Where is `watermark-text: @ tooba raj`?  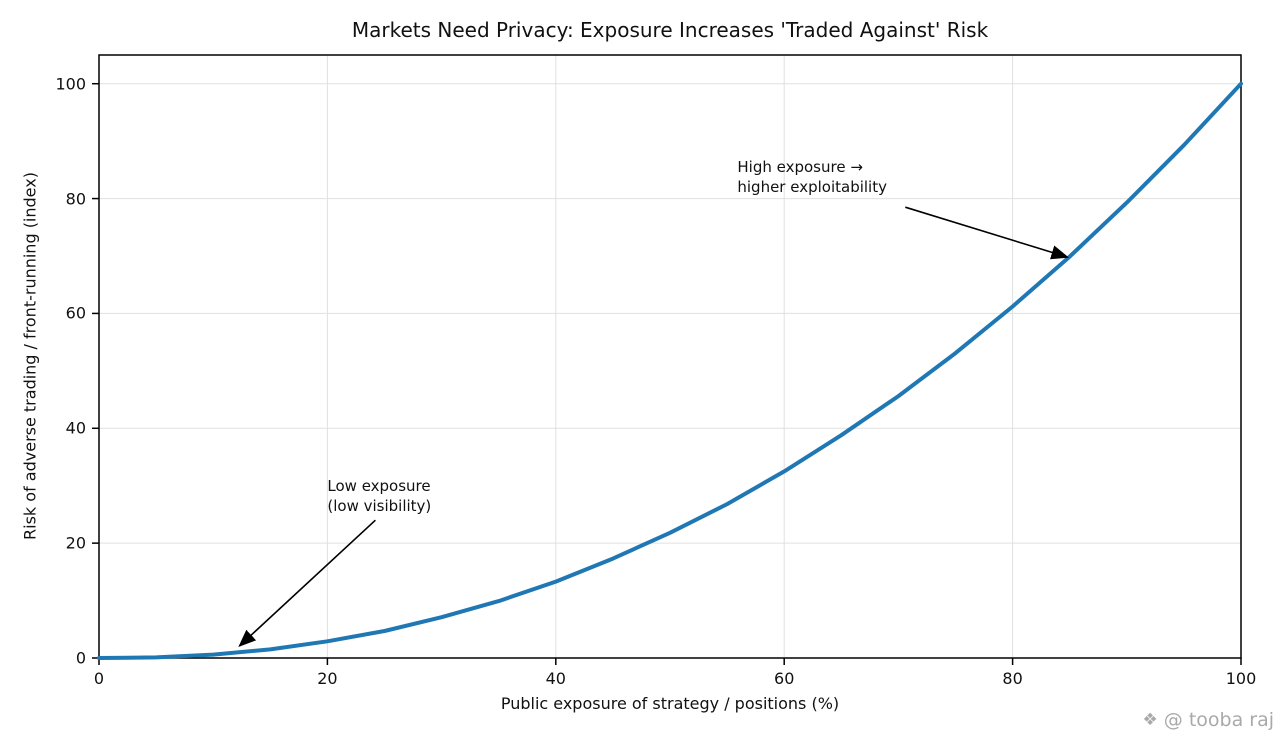 watermark-text: @ tooba raj is located at coordinates (1218, 720).